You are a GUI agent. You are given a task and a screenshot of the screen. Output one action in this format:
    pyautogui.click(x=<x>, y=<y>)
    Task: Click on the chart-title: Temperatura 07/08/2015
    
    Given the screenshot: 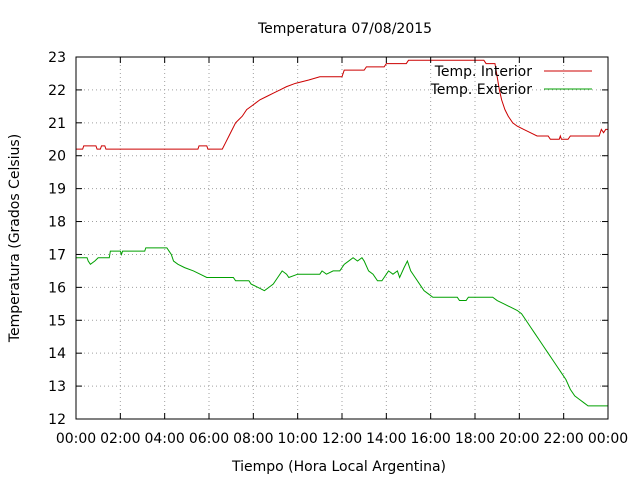 What is the action you would take?
    pyautogui.click(x=344, y=29)
    